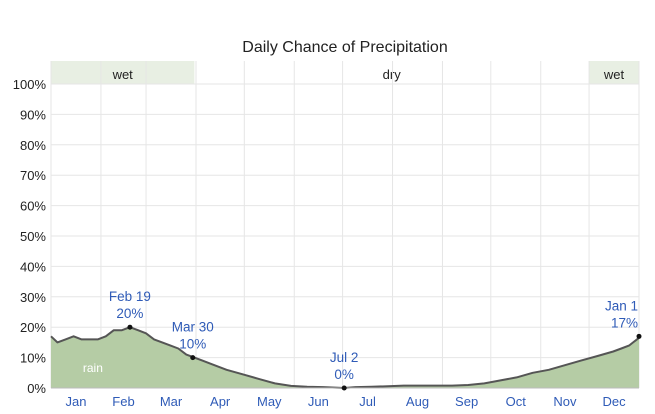  I want to click on annotation-date-3: Jan 1, so click(621, 305).